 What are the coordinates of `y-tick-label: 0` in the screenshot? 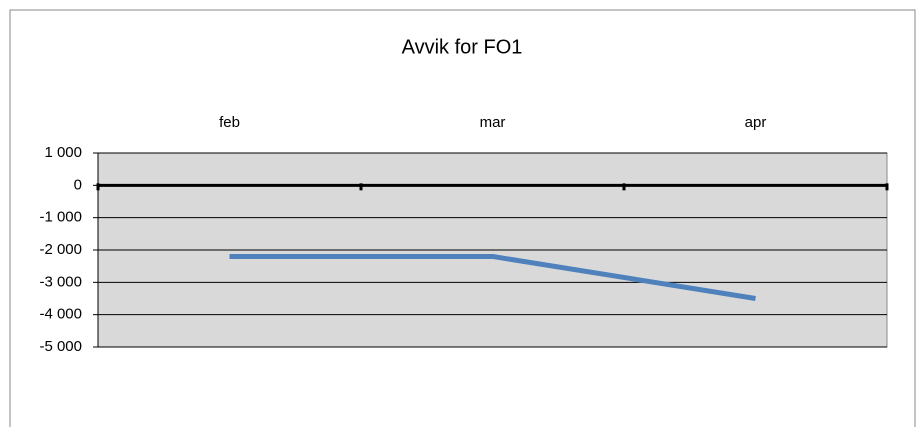 It's located at (78, 184).